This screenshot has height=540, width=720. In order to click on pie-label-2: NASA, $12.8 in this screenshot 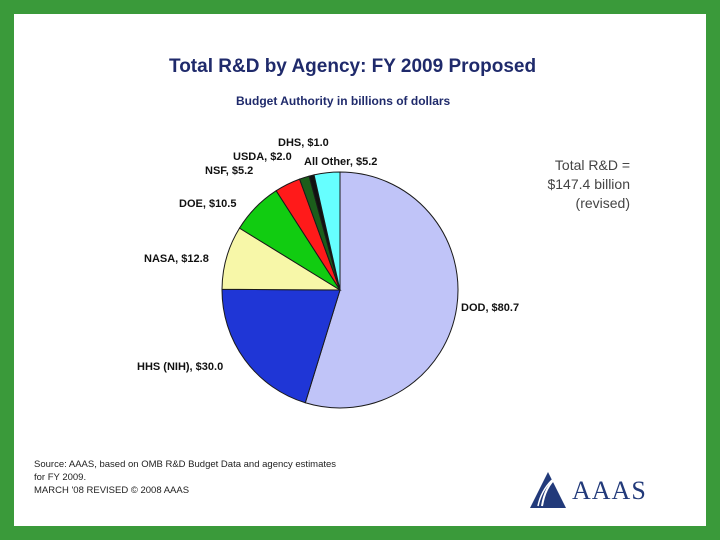, I will do `click(176, 259)`.